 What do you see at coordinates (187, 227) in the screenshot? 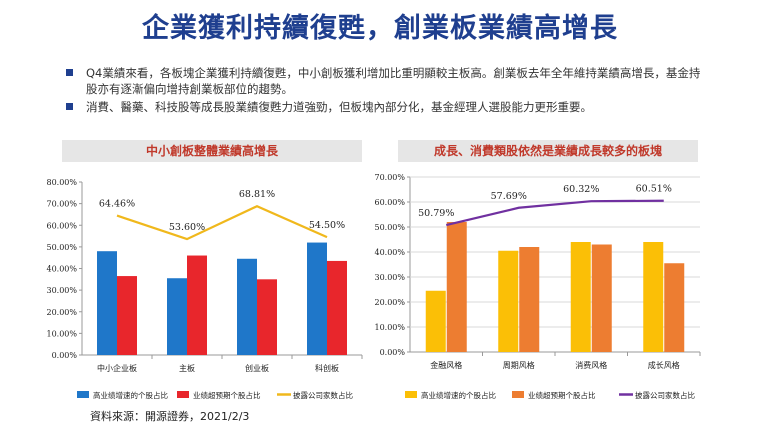
I see `data-label: 53.60%` at bounding box center [187, 227].